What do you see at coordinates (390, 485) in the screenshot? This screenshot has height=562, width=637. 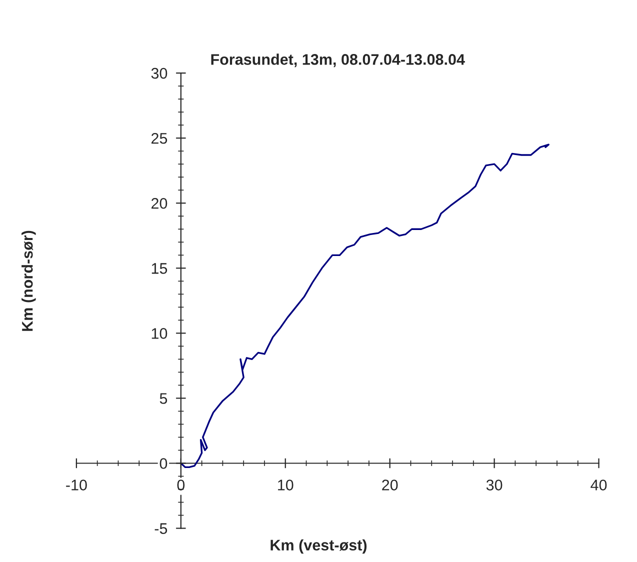 I see `x-tick-label: 20` at bounding box center [390, 485].